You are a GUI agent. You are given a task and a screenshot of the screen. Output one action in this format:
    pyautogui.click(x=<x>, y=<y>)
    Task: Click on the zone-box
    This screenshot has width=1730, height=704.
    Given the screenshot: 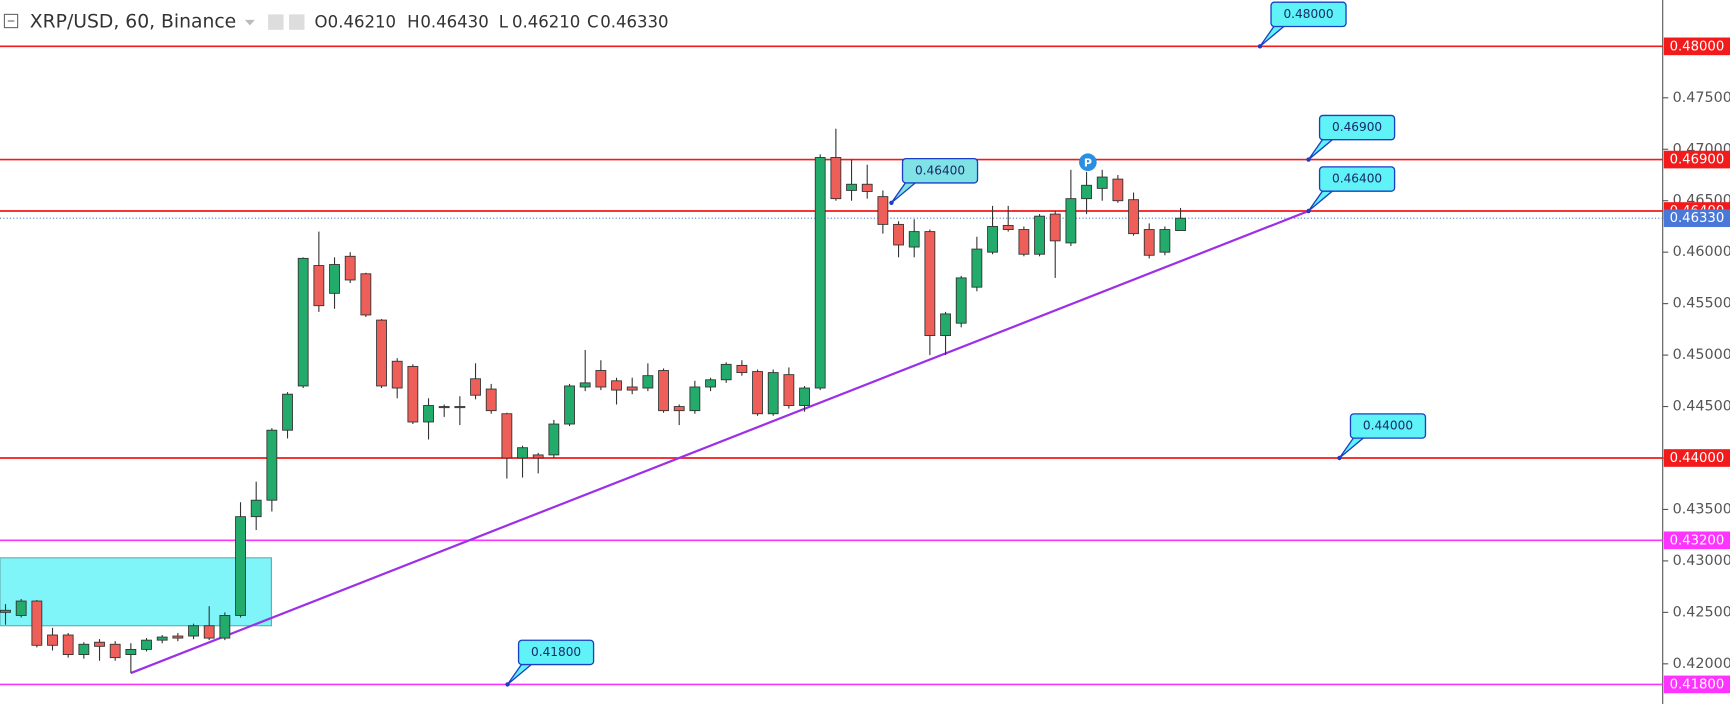 What is the action you would take?
    pyautogui.click(x=136, y=592)
    